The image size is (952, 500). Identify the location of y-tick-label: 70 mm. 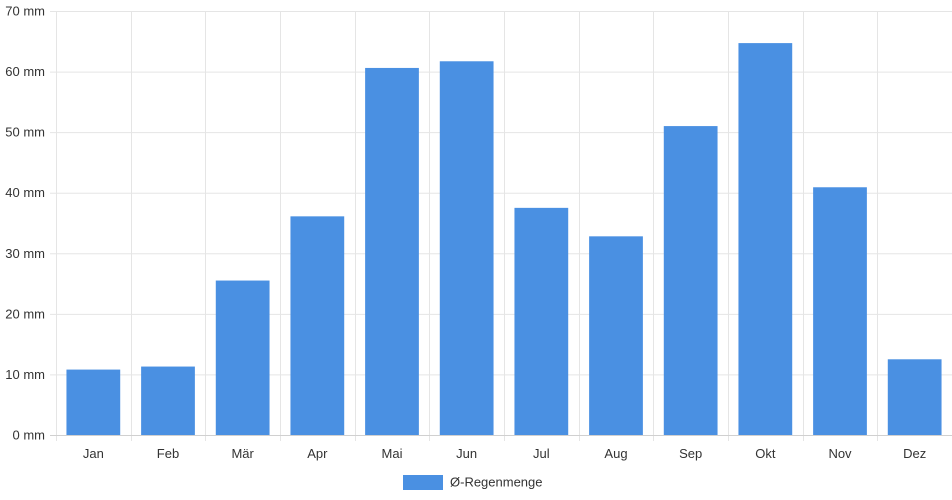
(25, 11).